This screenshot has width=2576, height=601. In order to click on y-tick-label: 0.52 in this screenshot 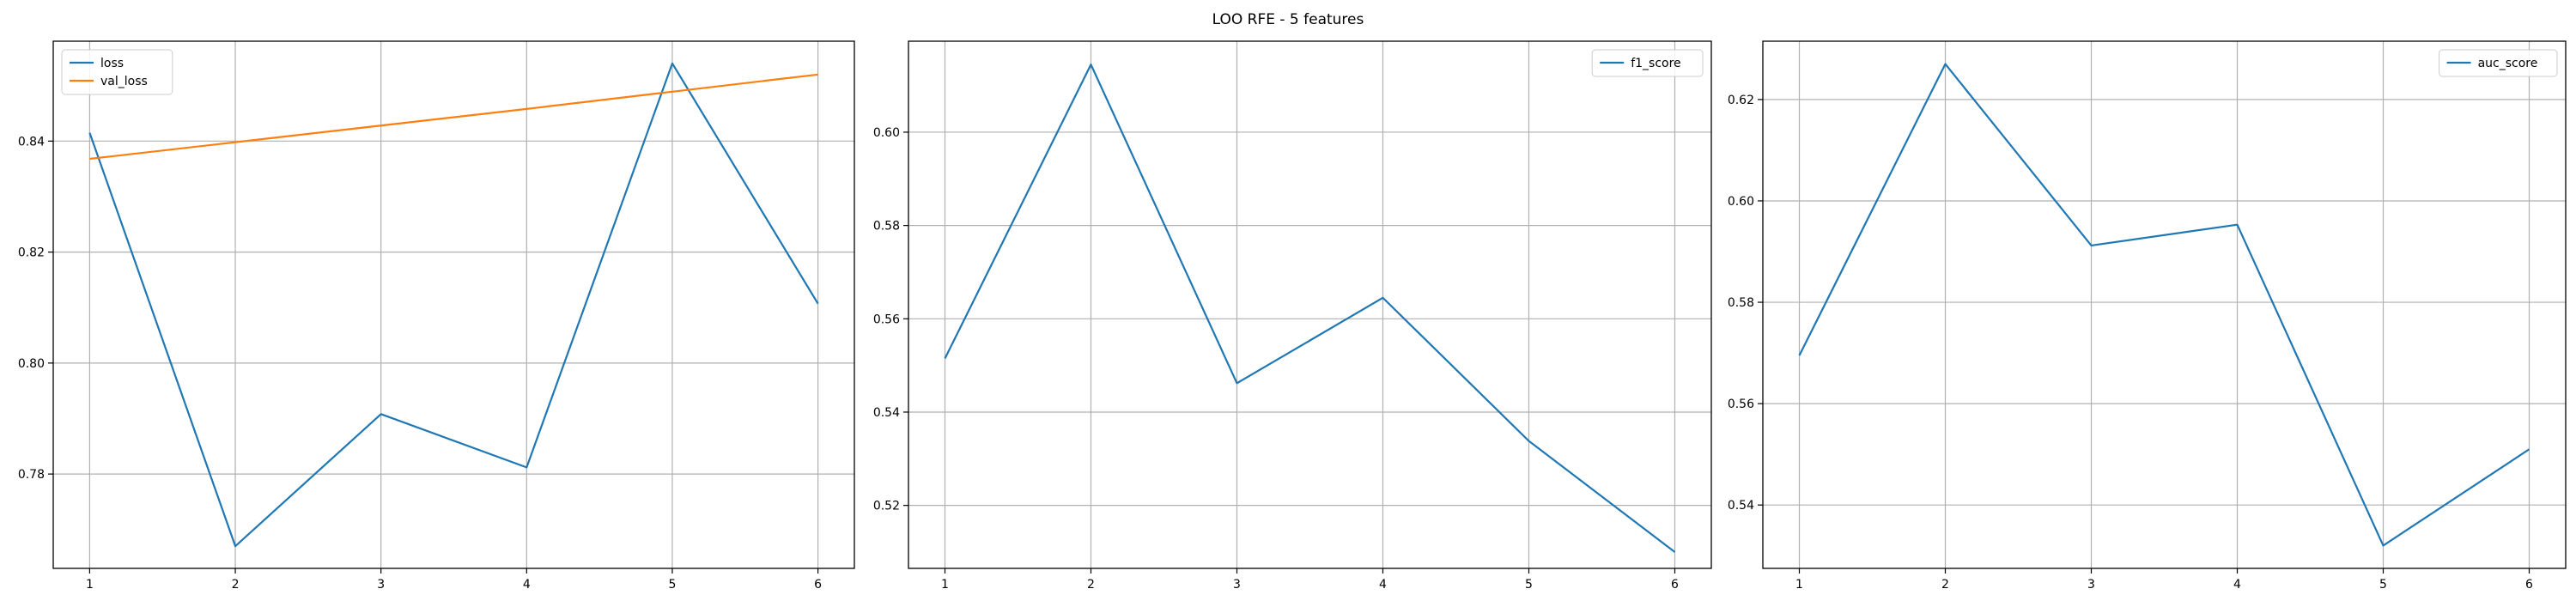, I will do `click(886, 506)`.